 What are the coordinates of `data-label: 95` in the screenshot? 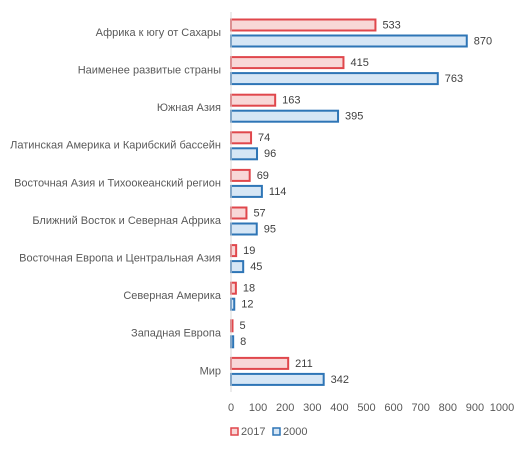 It's located at (270, 229).